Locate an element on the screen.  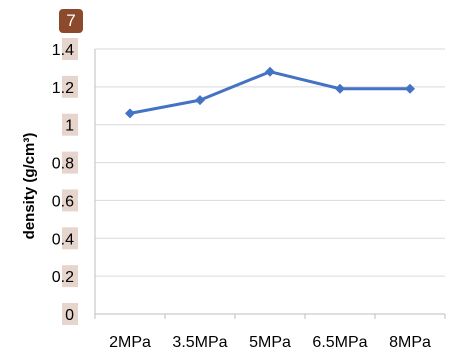
series-group is located at coordinates (270, 92).